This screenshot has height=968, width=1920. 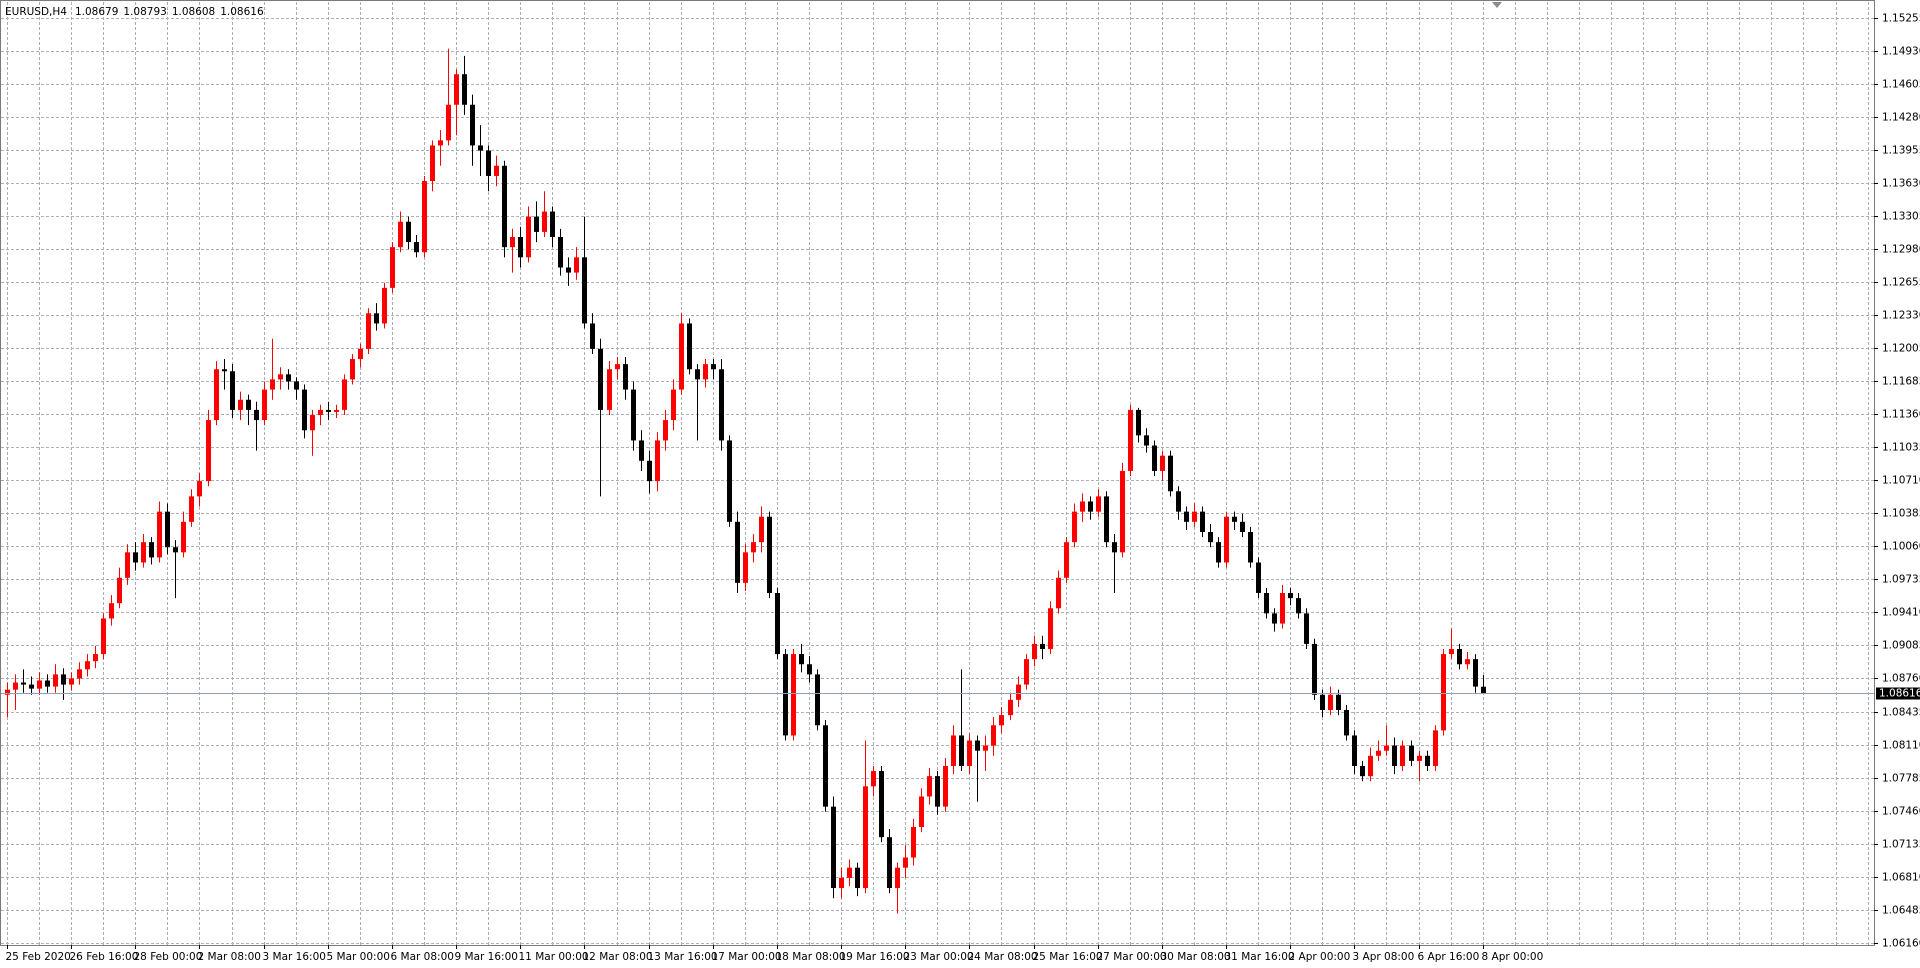 I want to click on y-tick-label: 1.07785, so click(x=1901, y=779).